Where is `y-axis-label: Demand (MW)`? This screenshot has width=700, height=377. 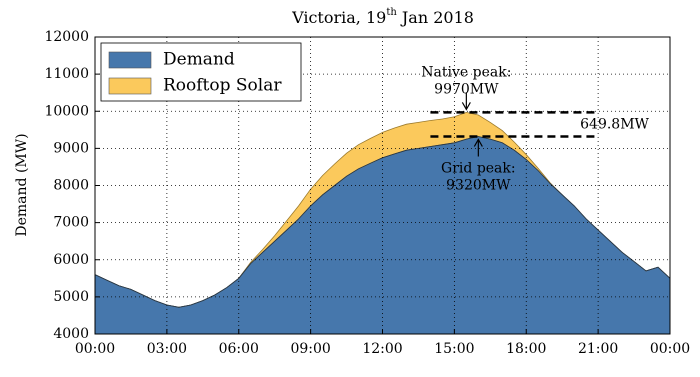 y-axis-label: Demand (MW) is located at coordinates (22, 184).